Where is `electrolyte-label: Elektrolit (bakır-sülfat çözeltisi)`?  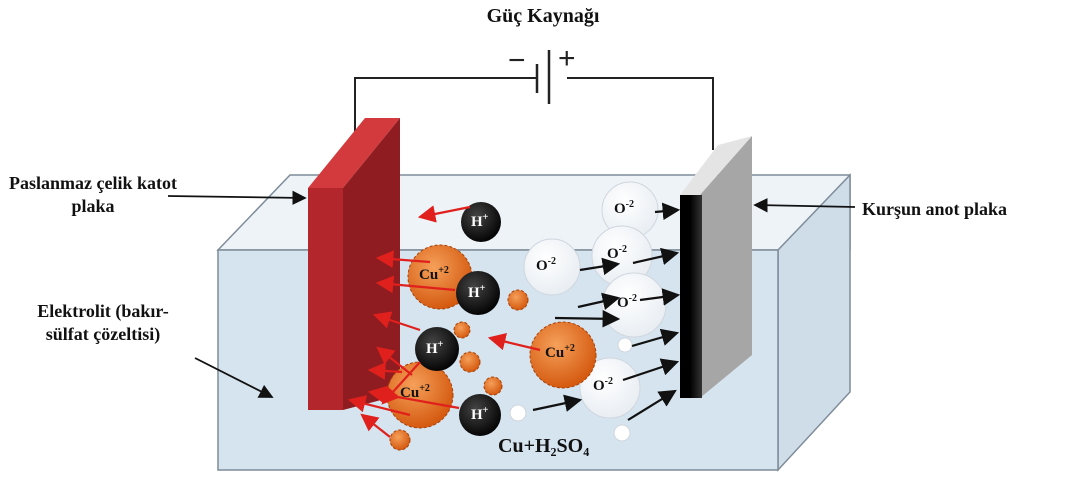 electrolyte-label: Elektrolit (bakır-sülfat çözeltisi) is located at coordinates (103, 322).